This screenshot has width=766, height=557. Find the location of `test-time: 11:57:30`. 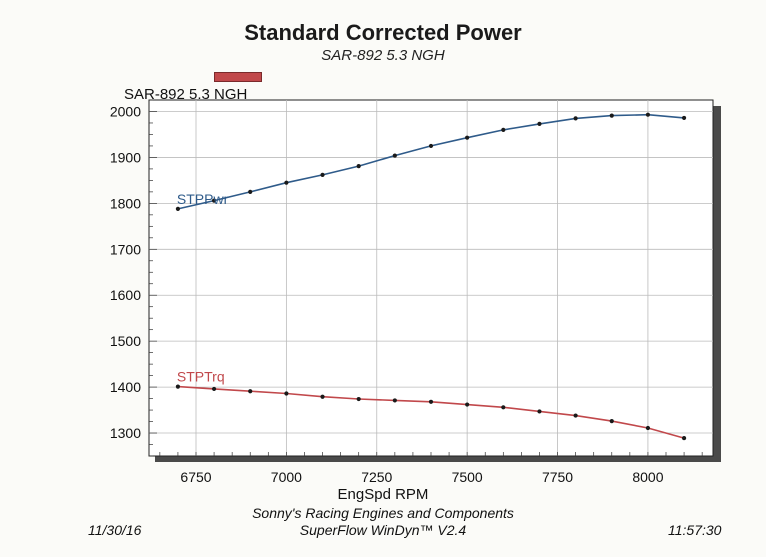

test-time: 11:57:30 is located at coordinates (695, 530).